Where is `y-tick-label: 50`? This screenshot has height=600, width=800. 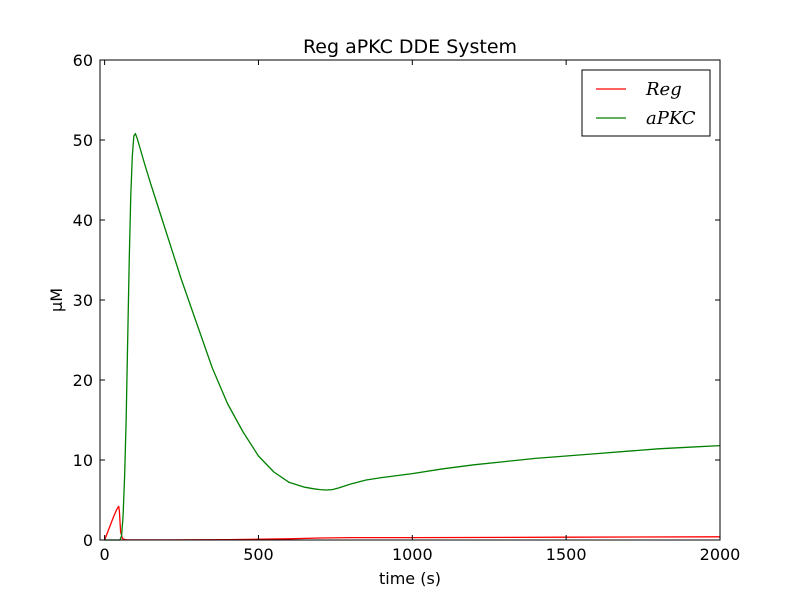
y-tick-label: 50 is located at coordinates (83, 140).